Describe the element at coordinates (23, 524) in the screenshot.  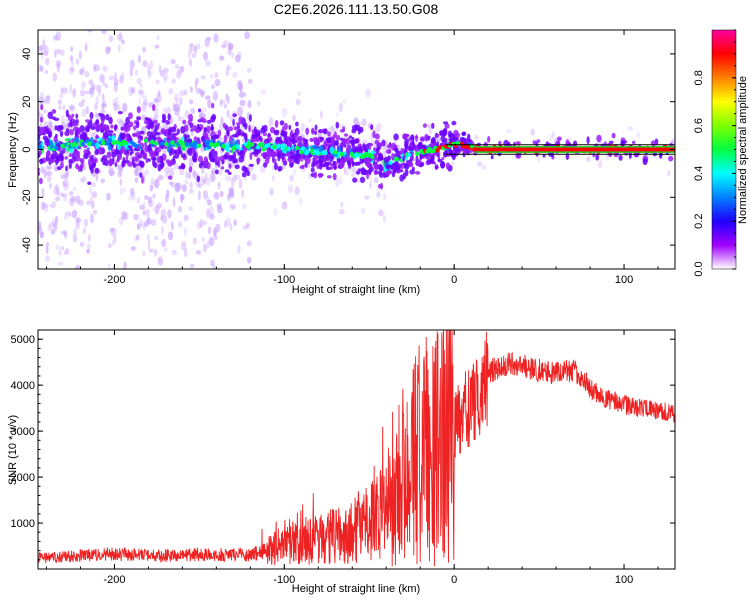
I see `y-tick-label: 1000` at that location.